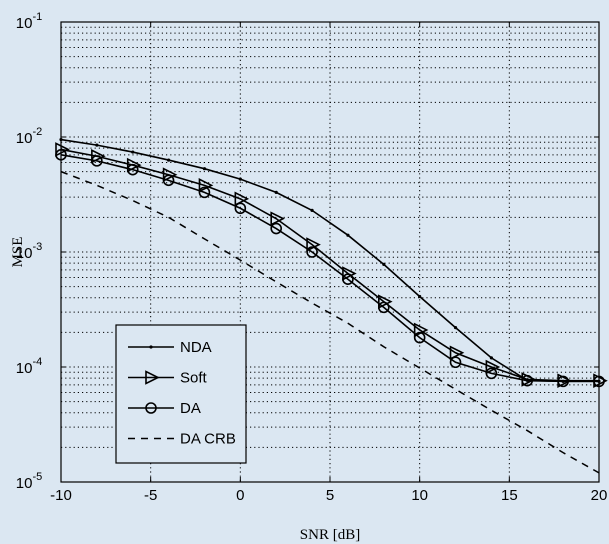 The height and width of the screenshot is (544, 609). What do you see at coordinates (29, 136) in the screenshot?
I see `y-tick-label: 10⁻²` at bounding box center [29, 136].